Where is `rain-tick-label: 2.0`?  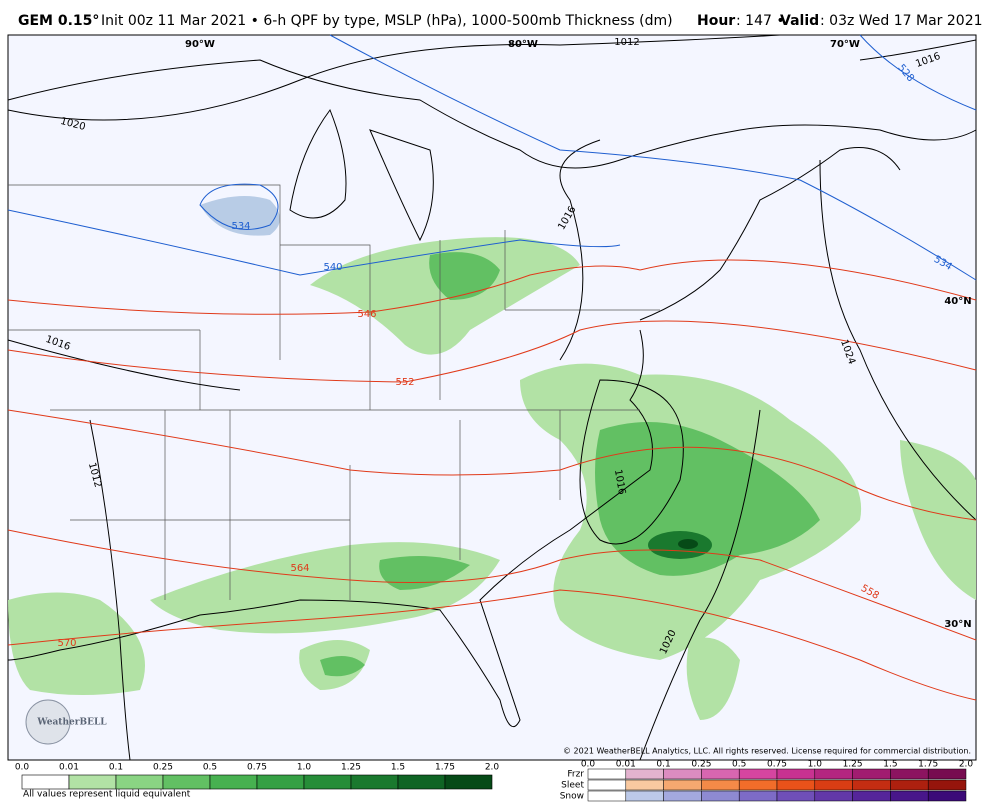 rain-tick-label: 2.0 is located at coordinates (492, 768).